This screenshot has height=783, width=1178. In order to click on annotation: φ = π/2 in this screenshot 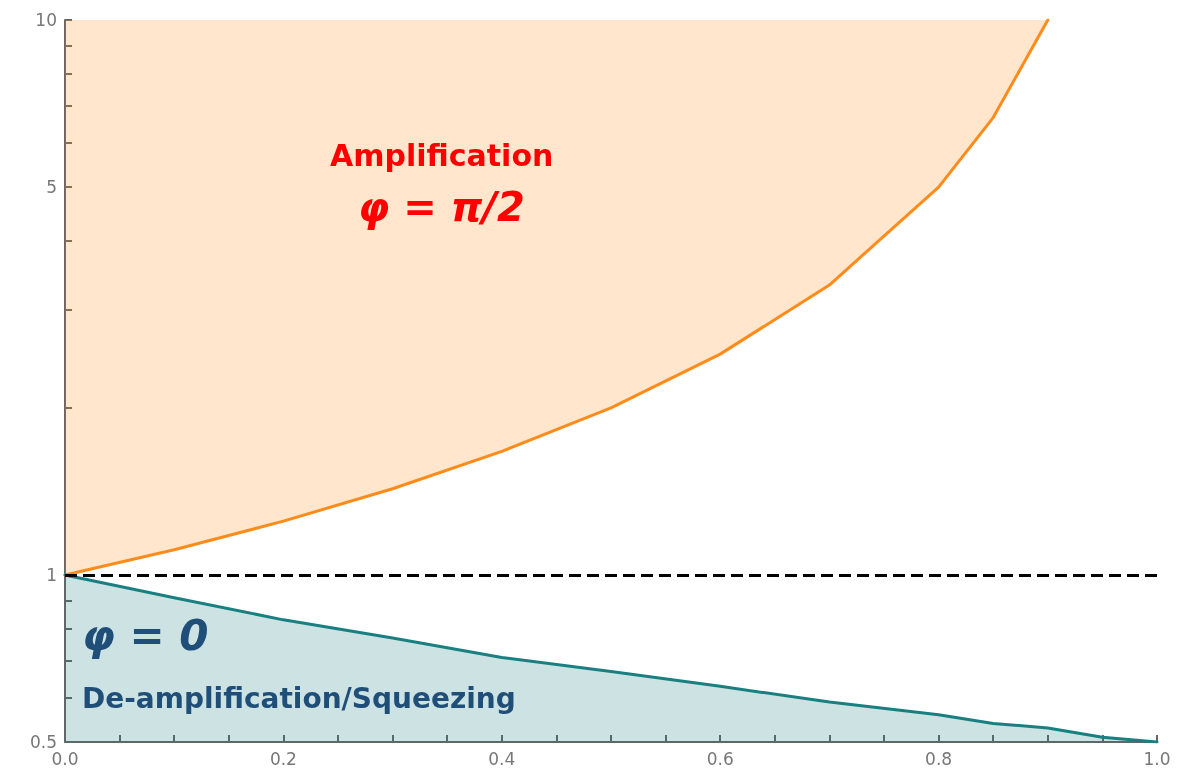, I will do `click(441, 207)`.